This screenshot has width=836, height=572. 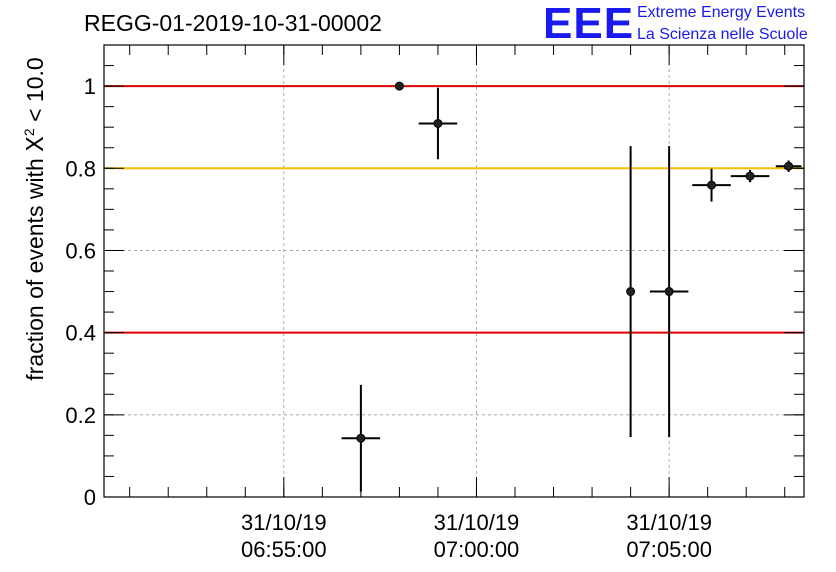 I want to click on logo-line-2: La Scienza nelle Scuole, so click(x=722, y=34).